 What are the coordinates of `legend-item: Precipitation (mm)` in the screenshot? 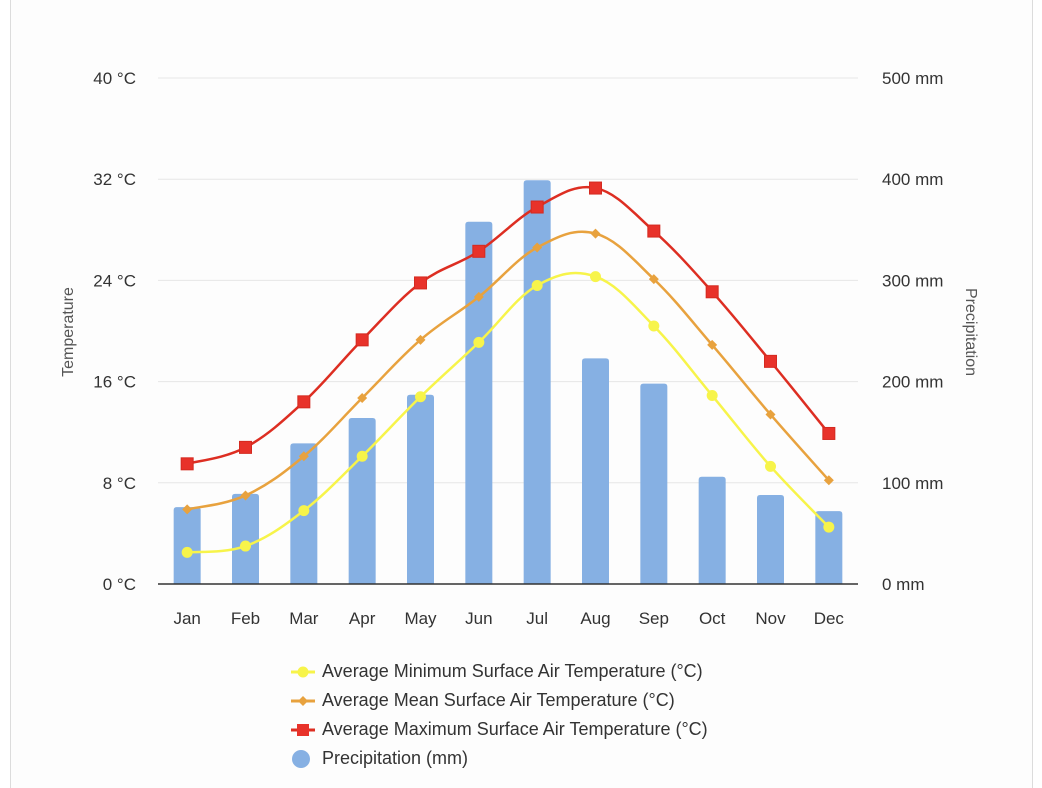 It's located at (499, 758).